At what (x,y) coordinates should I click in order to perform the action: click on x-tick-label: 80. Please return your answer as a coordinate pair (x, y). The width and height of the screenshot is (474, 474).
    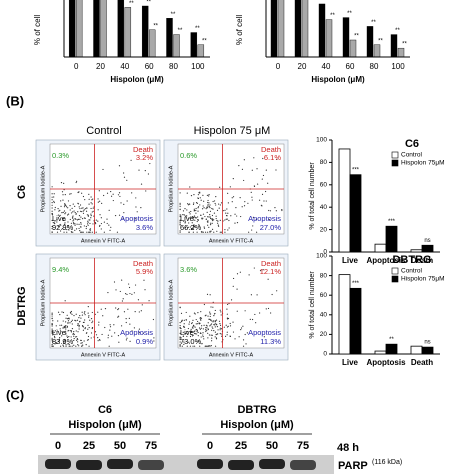
    Looking at the image, I should click on (374, 66).